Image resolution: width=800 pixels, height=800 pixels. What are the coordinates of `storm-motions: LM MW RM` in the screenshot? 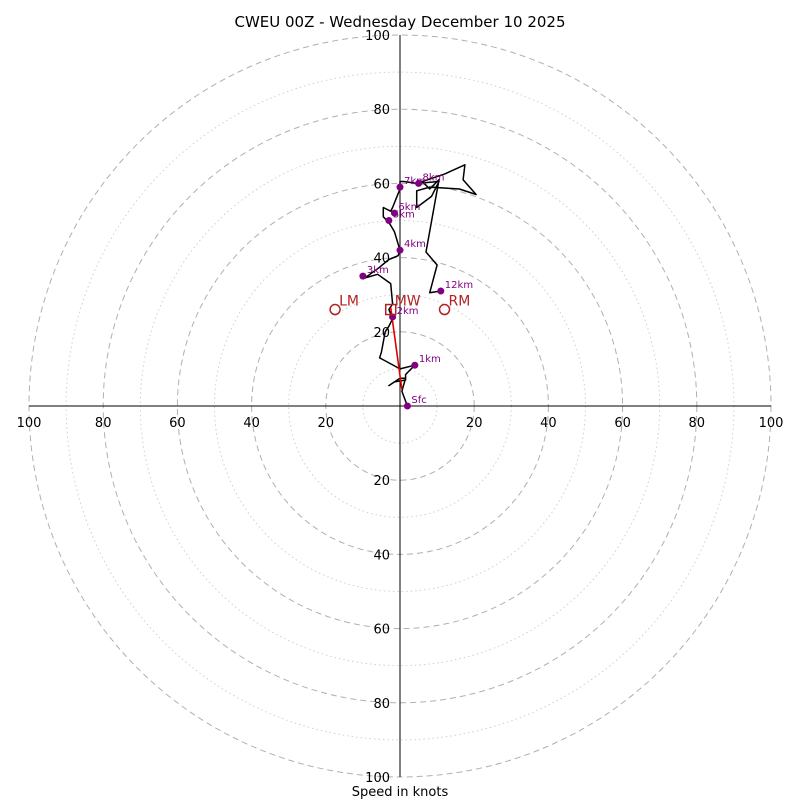 It's located at (400, 305).